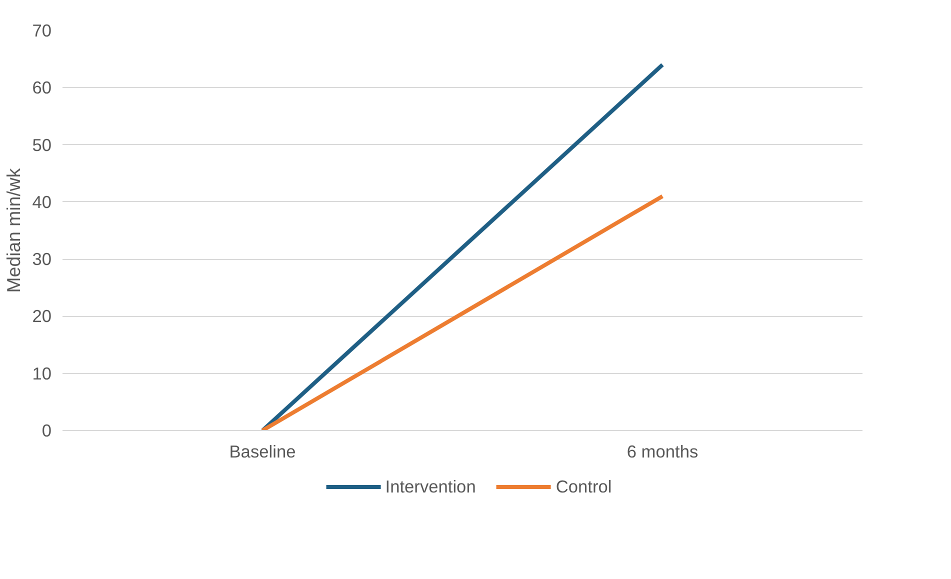 The height and width of the screenshot is (579, 951). I want to click on legend-label: Intervention, so click(430, 486).